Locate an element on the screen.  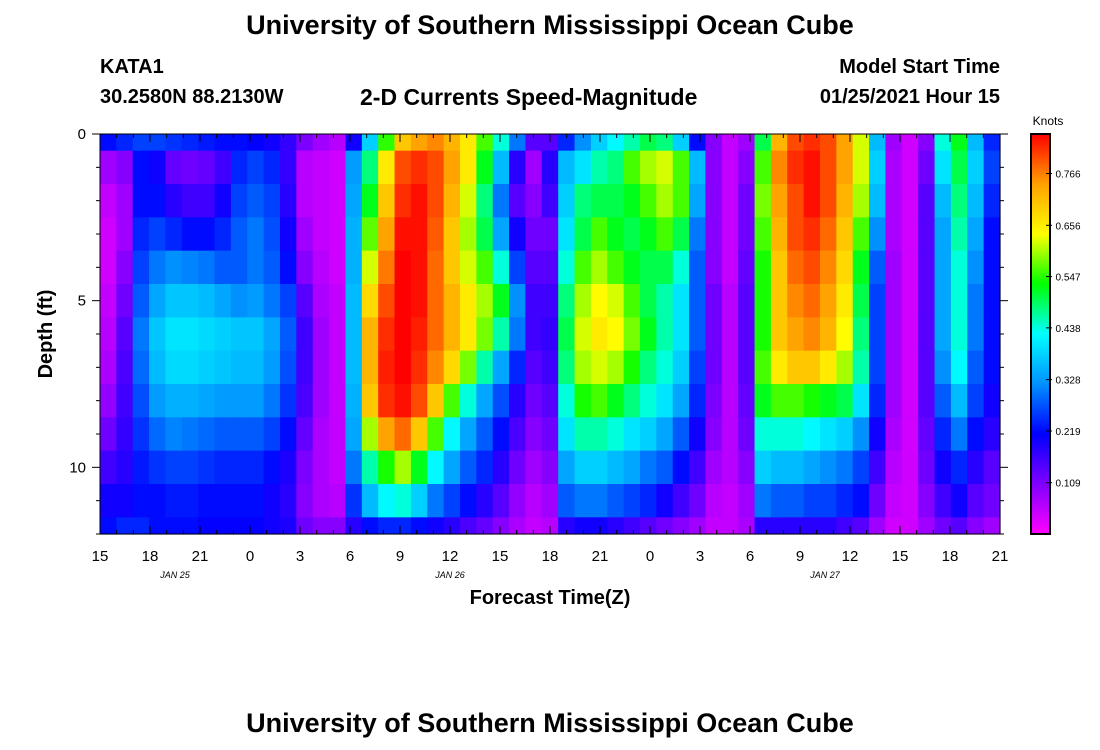
y-tick-label: 10 is located at coordinates (77, 467).